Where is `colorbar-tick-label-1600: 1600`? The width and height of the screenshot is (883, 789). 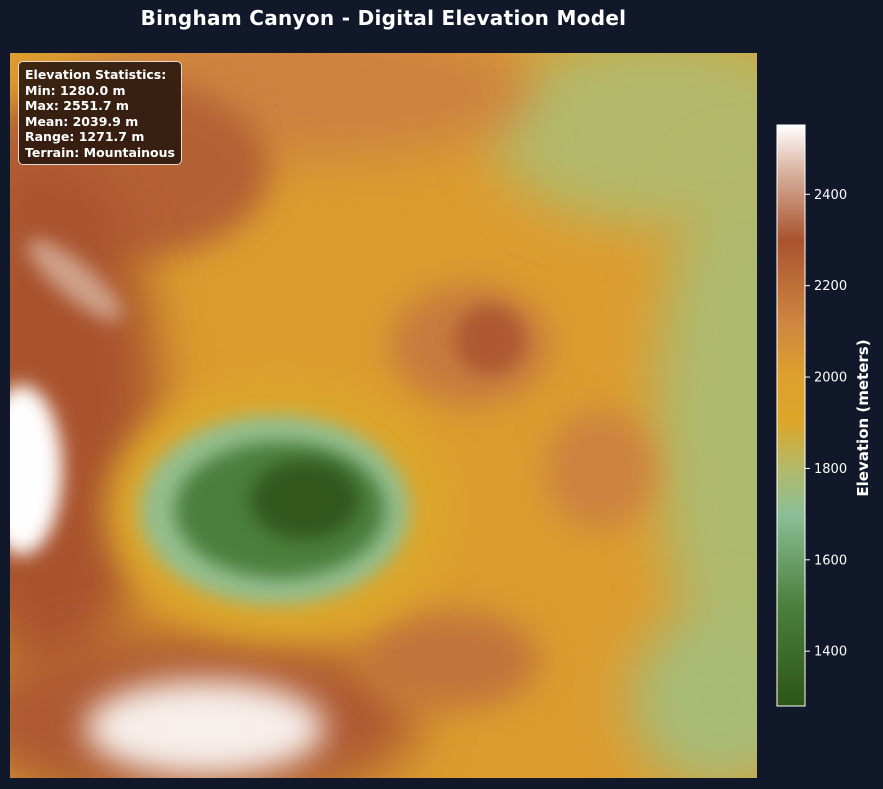 colorbar-tick-label-1600: 1600 is located at coordinates (830, 560).